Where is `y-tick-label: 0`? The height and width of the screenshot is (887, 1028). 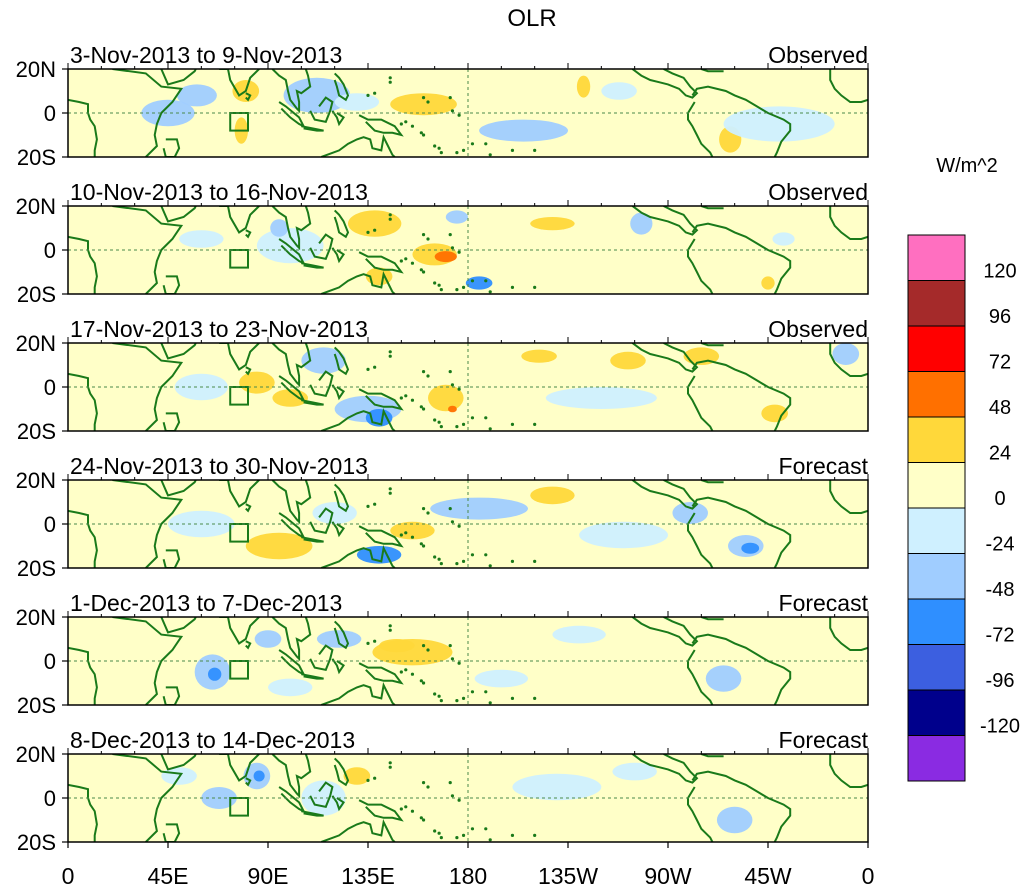 y-tick-label: 0 is located at coordinates (50, 798).